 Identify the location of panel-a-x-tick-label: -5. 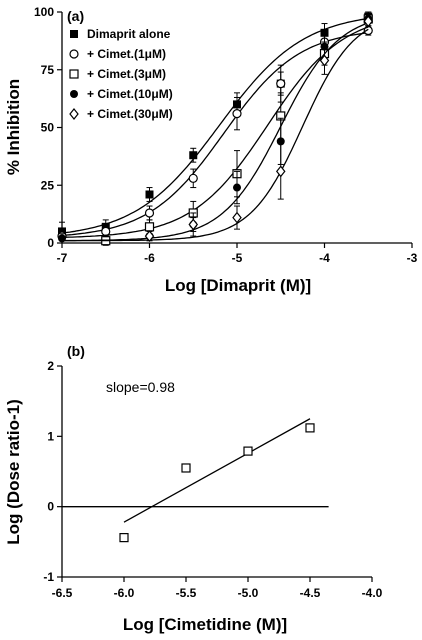
(237, 258).